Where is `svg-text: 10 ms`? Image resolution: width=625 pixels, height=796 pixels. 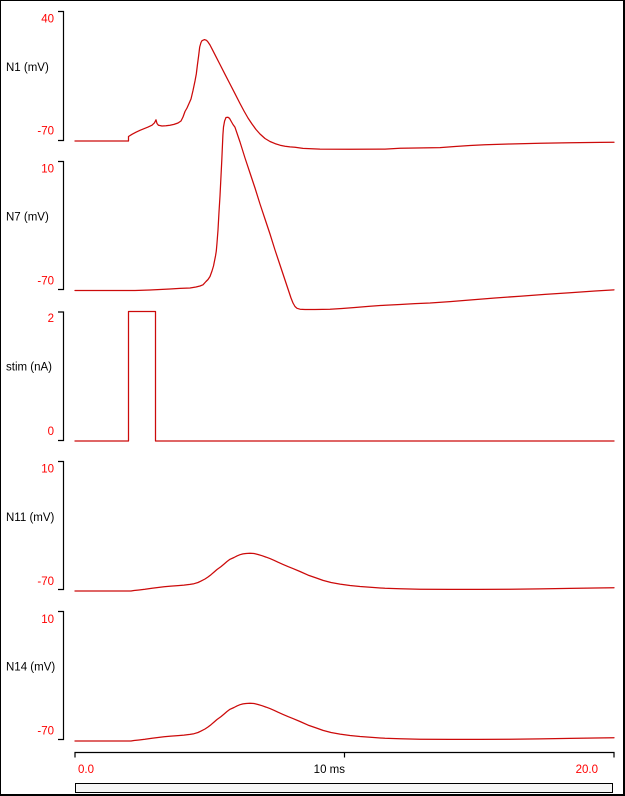 svg-text: 10 ms is located at coordinates (330, 770).